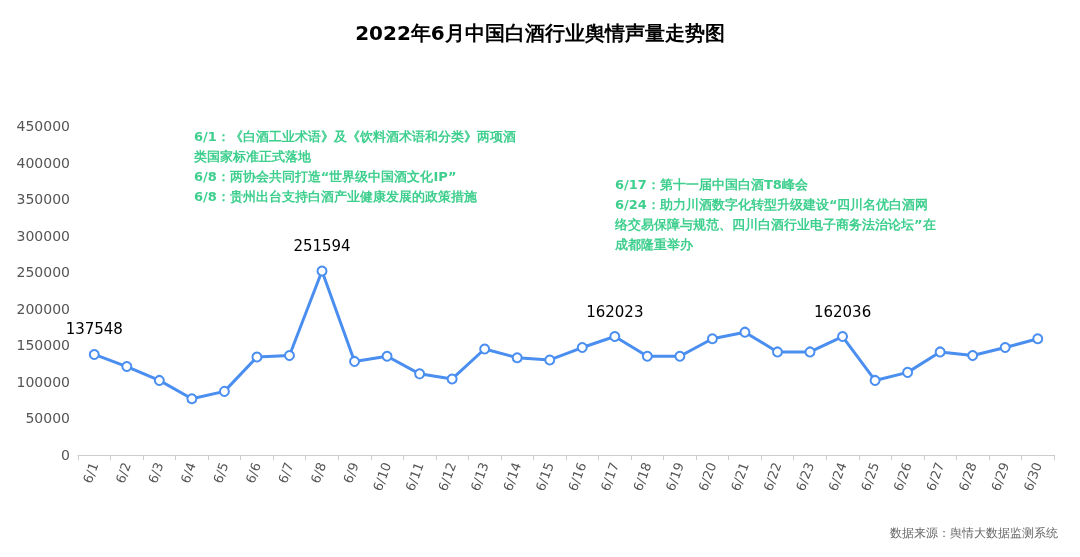 Image resolution: width=1080 pixels, height=557 pixels. What do you see at coordinates (544, 477) in the screenshot?
I see `x-tick-label: 6/15` at bounding box center [544, 477].